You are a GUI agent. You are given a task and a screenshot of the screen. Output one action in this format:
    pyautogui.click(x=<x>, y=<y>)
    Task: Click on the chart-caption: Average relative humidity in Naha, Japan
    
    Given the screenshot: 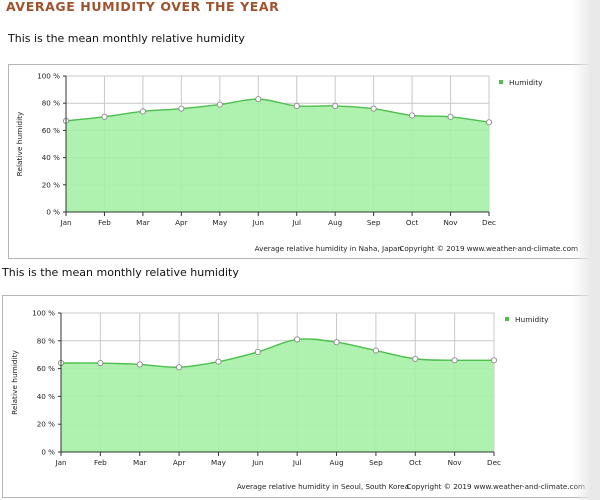 What is the action you would take?
    pyautogui.click(x=328, y=248)
    